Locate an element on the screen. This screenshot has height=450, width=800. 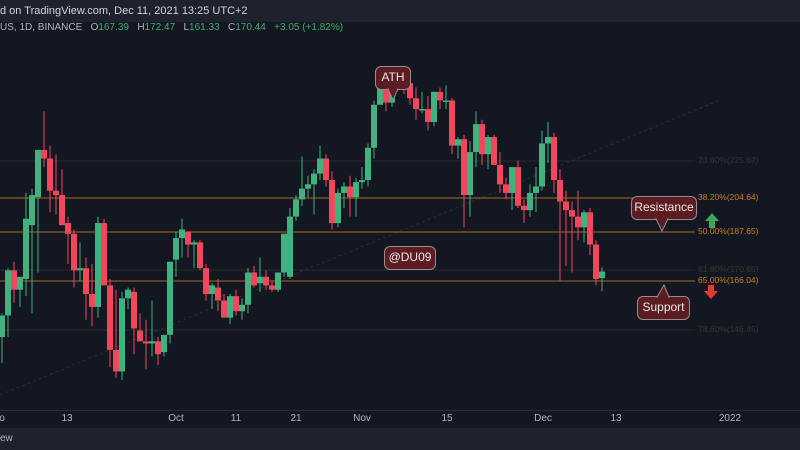
time-tick: 21 is located at coordinates (296, 418).